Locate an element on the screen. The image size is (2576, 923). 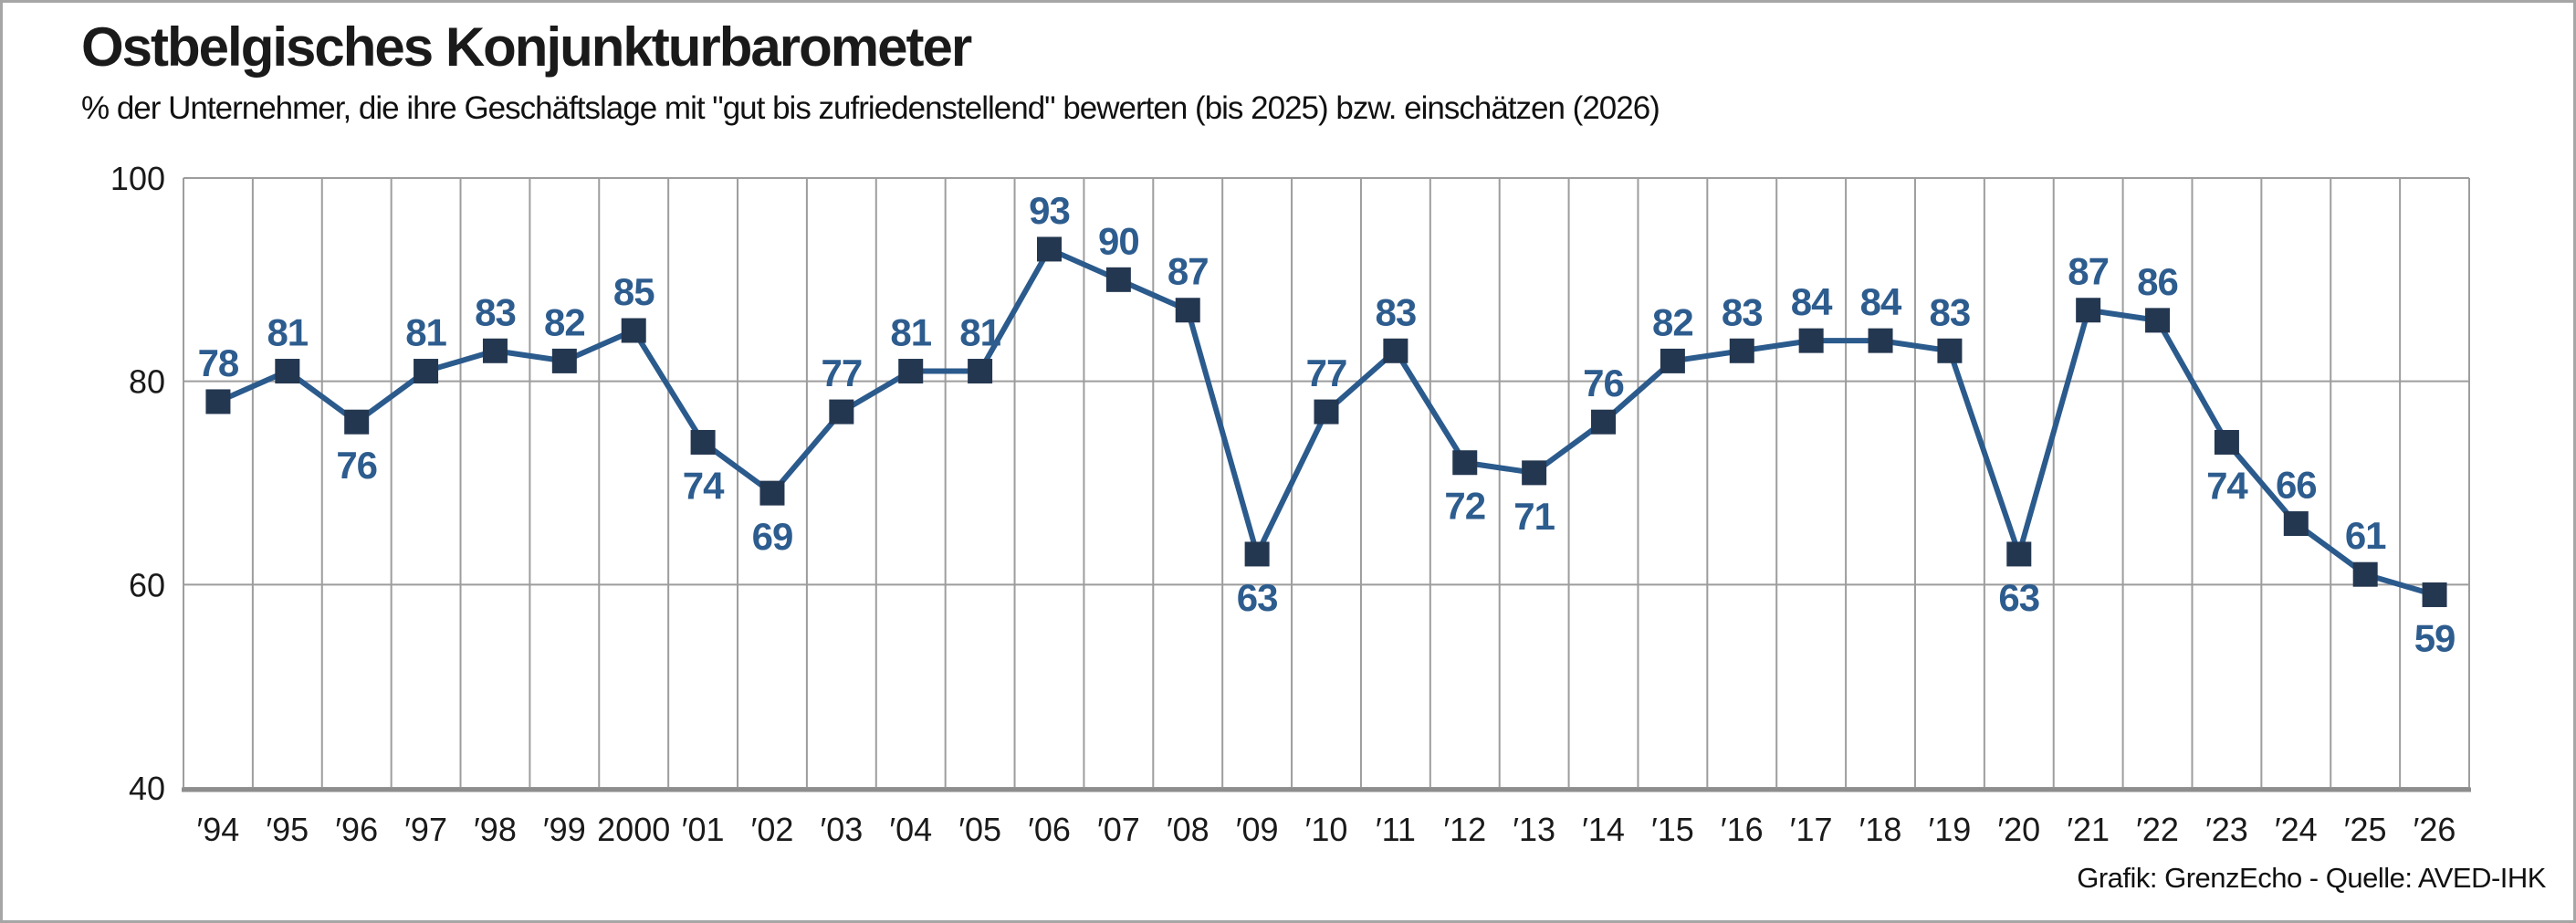
x-tick-label: ′96 is located at coordinates (357, 829).